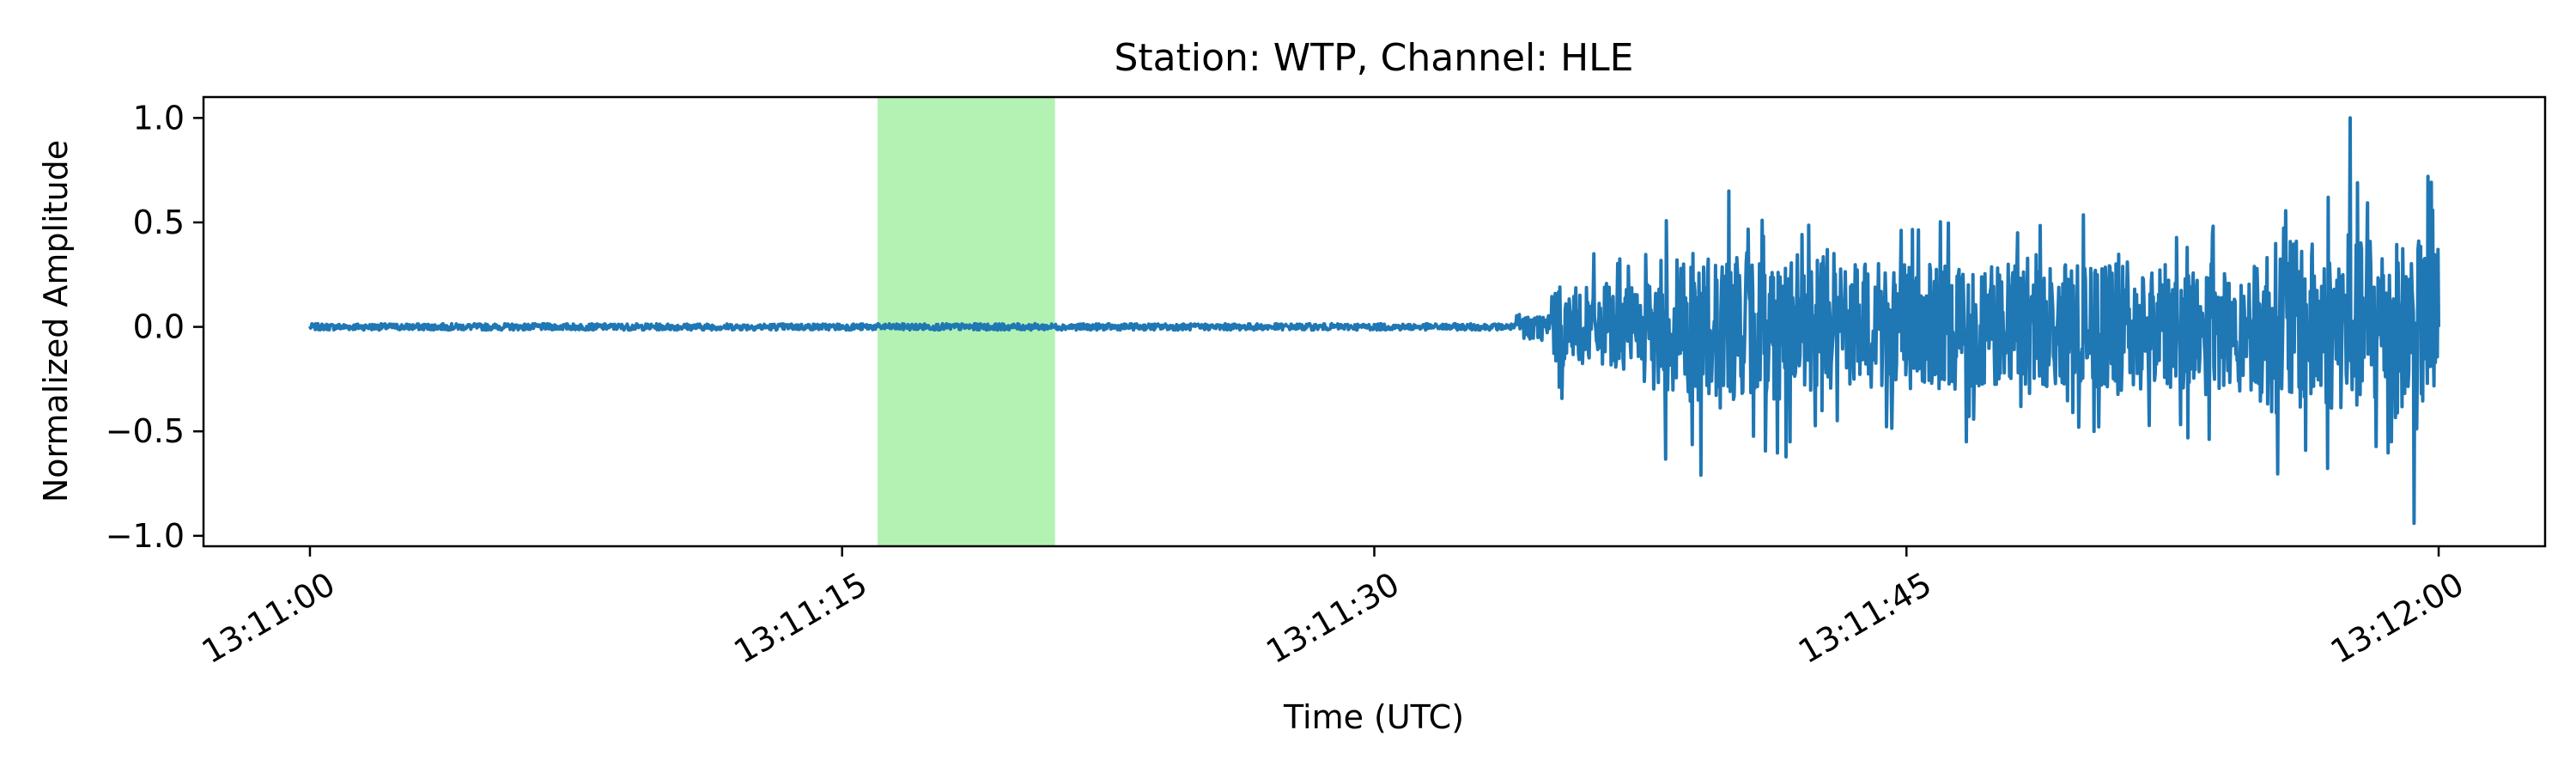 This screenshot has height=773, width=2576. I want to click on y-tick-label: −0.5, so click(145, 431).